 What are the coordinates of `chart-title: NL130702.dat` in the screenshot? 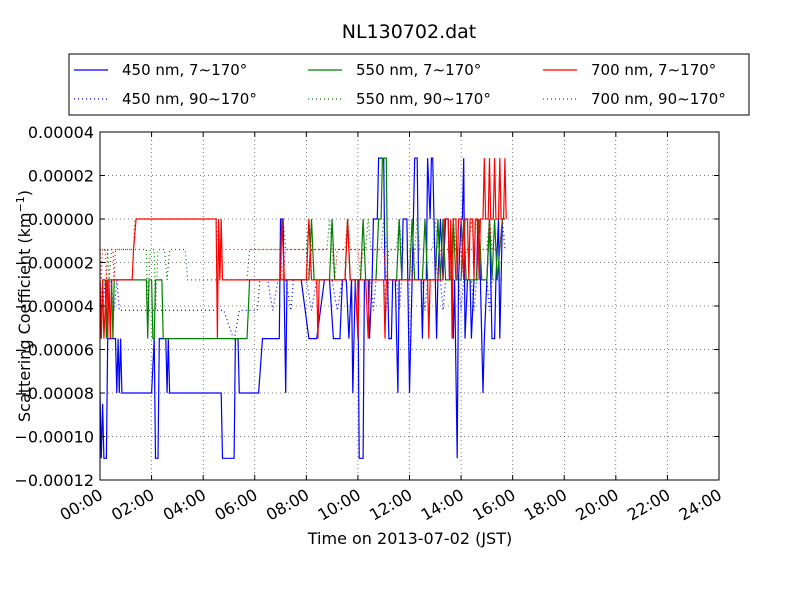 It's located at (409, 32).